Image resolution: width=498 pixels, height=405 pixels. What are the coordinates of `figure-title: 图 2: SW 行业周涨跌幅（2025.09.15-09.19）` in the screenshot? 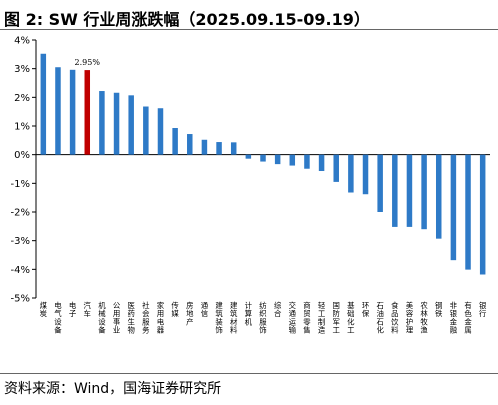 It's located at (187, 19).